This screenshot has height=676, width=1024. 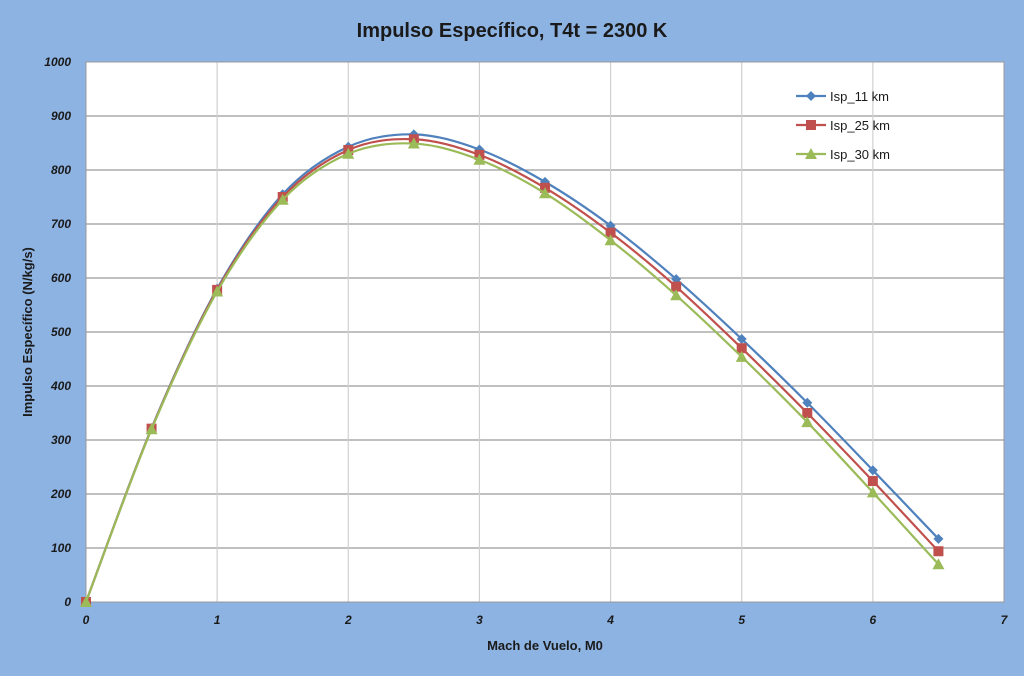 I want to click on x-tick-label: 2, so click(x=348, y=620).